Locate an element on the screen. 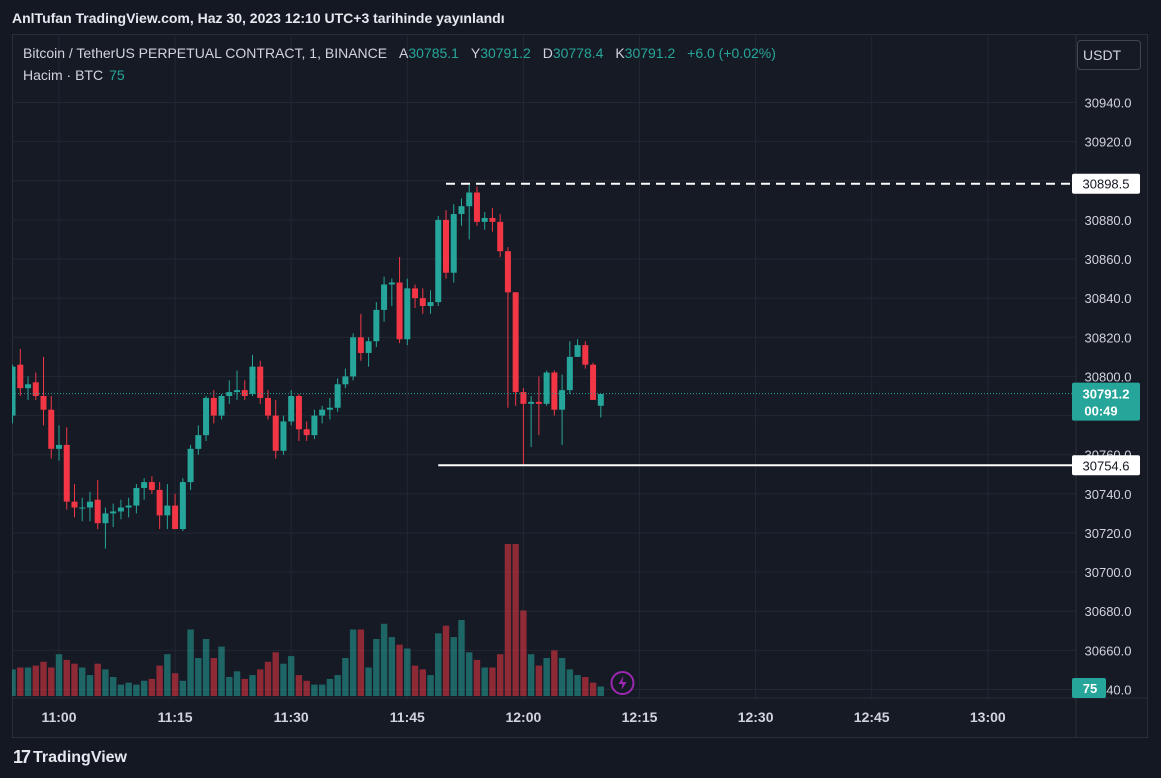 Image resolution: width=1161 pixels, height=778 pixels. high-value: 30791.2 is located at coordinates (505, 53).